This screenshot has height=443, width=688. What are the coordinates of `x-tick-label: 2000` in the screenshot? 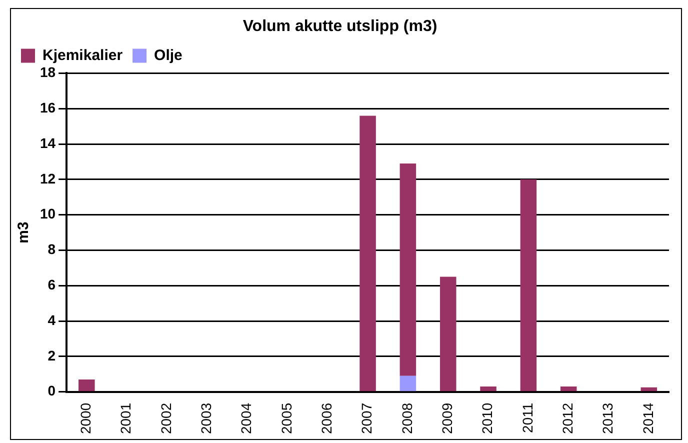 It's located at (86, 418).